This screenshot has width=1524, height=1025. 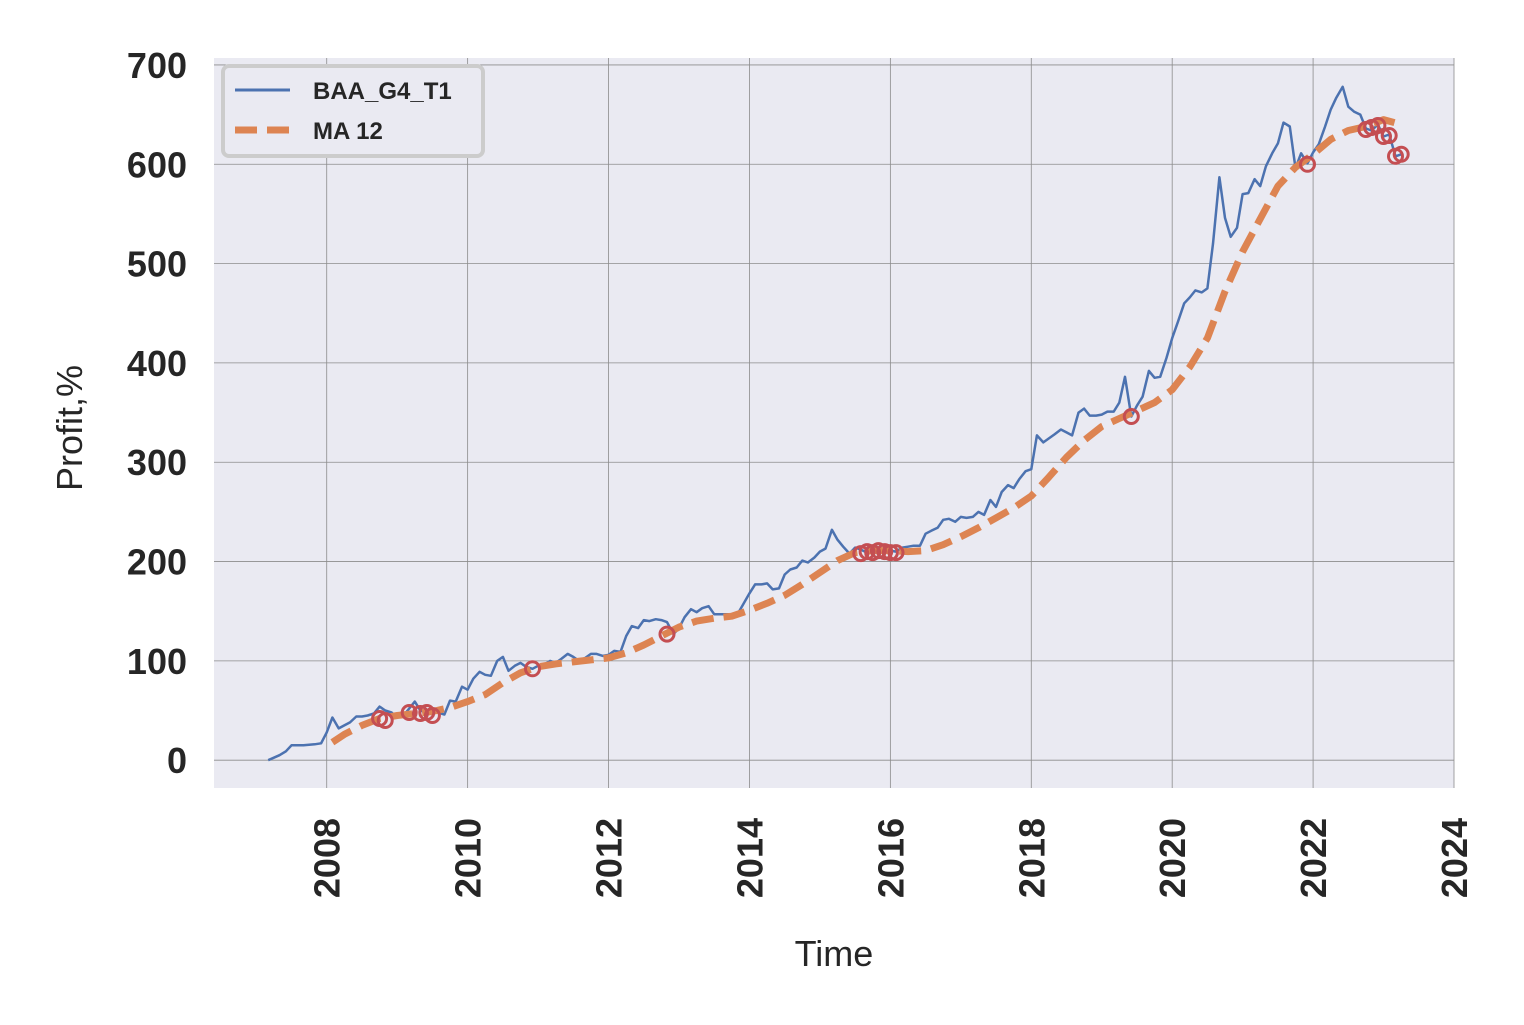 What do you see at coordinates (327, 858) in the screenshot?
I see `x-tick-label: 2008` at bounding box center [327, 858].